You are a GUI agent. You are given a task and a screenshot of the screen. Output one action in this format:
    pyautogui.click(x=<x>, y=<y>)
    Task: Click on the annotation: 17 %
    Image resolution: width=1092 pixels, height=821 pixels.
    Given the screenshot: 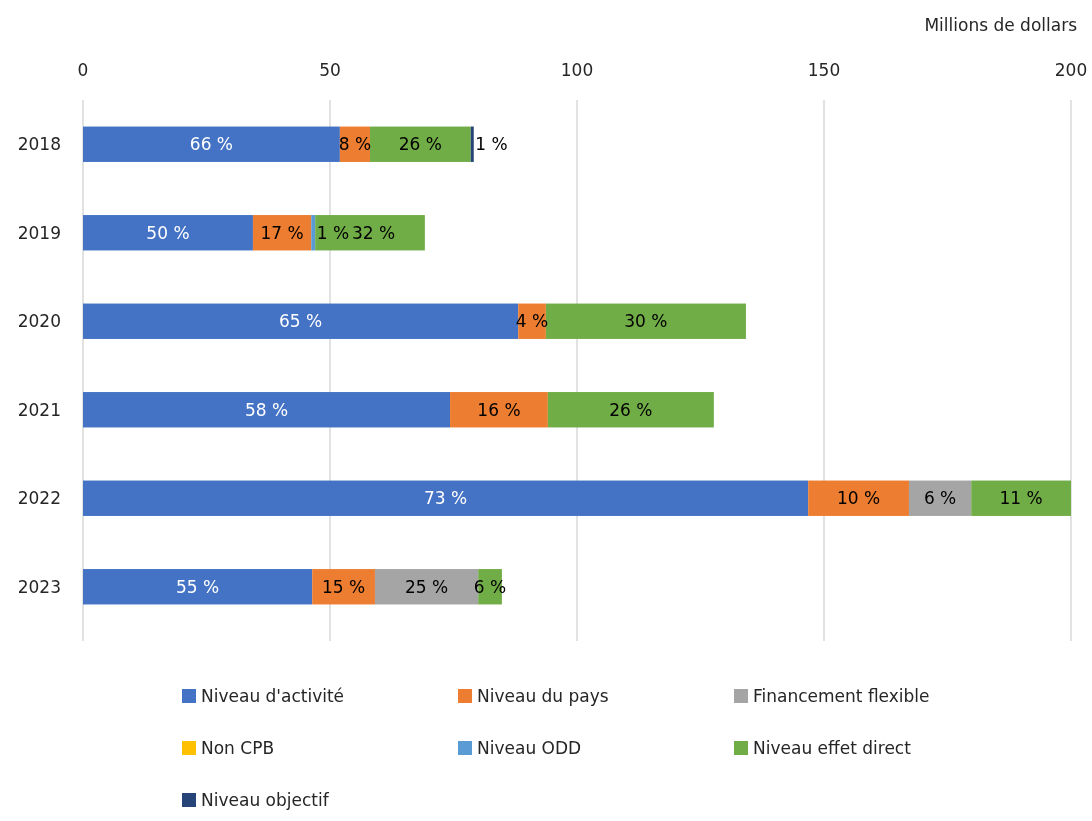 What is the action you would take?
    pyautogui.click(x=282, y=232)
    